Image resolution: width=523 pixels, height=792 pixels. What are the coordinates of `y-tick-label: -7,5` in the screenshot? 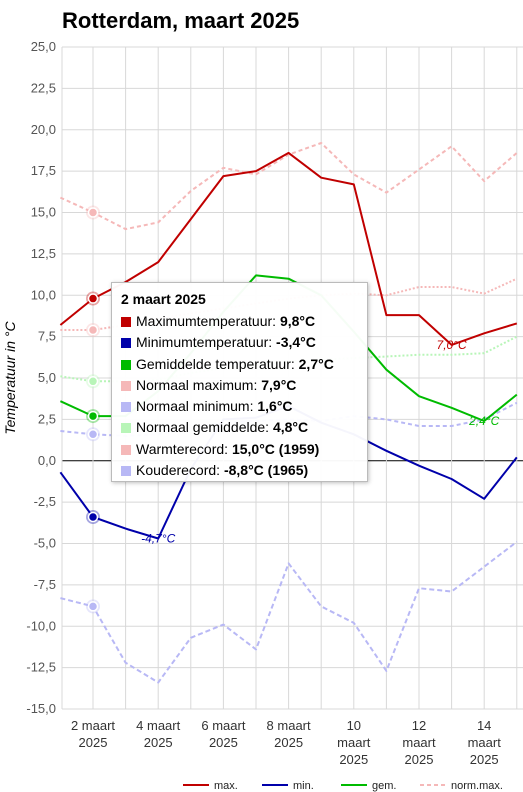 It's located at (45, 584).